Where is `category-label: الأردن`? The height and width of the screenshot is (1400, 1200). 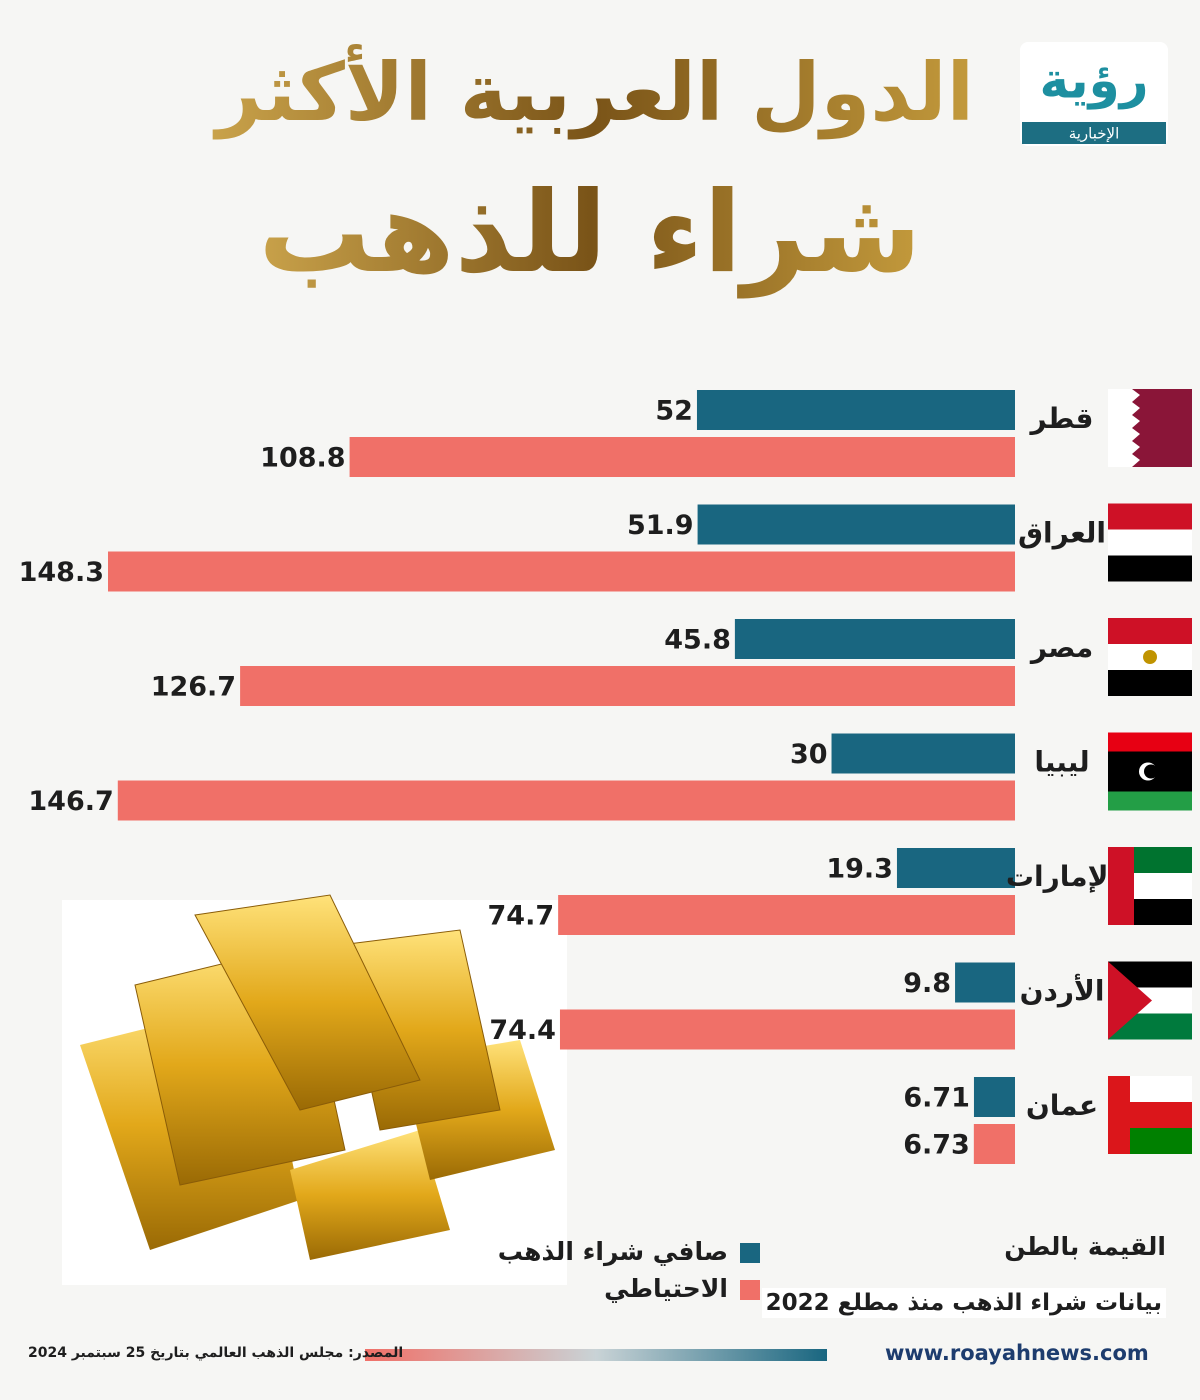
category-label: الأردن is located at coordinates (1062, 991).